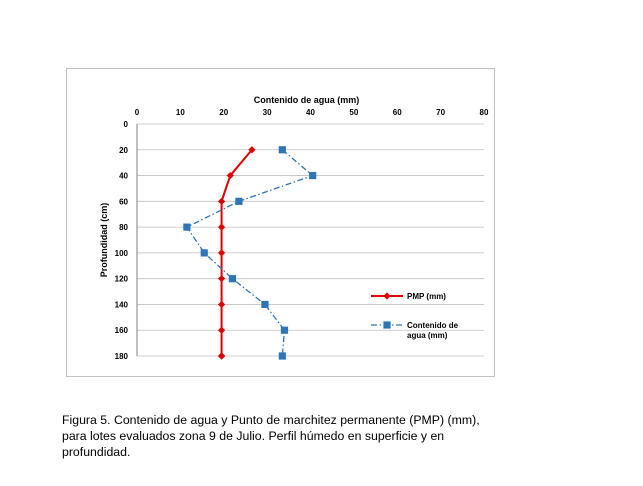  I want to click on x-tick-label: 60, so click(397, 112).